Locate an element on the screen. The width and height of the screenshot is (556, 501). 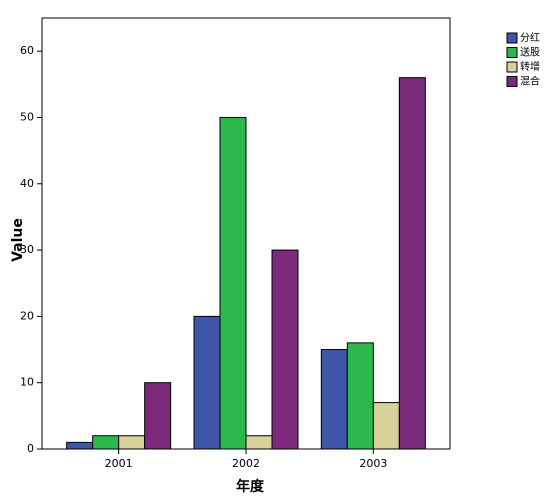
legend-label: 送股 is located at coordinates (530, 52).